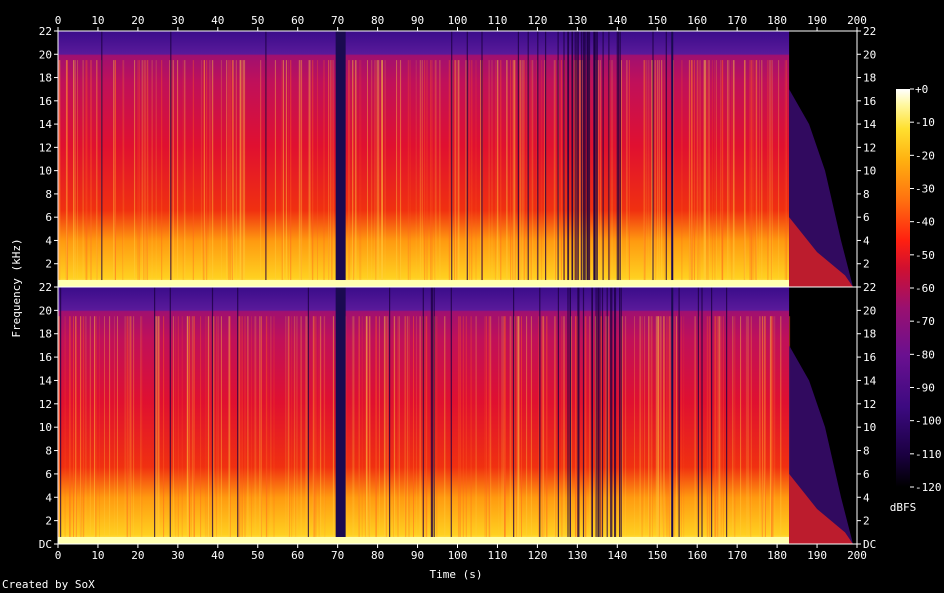  I want to click on colorbar-tick-label: -60, so click(925, 288).